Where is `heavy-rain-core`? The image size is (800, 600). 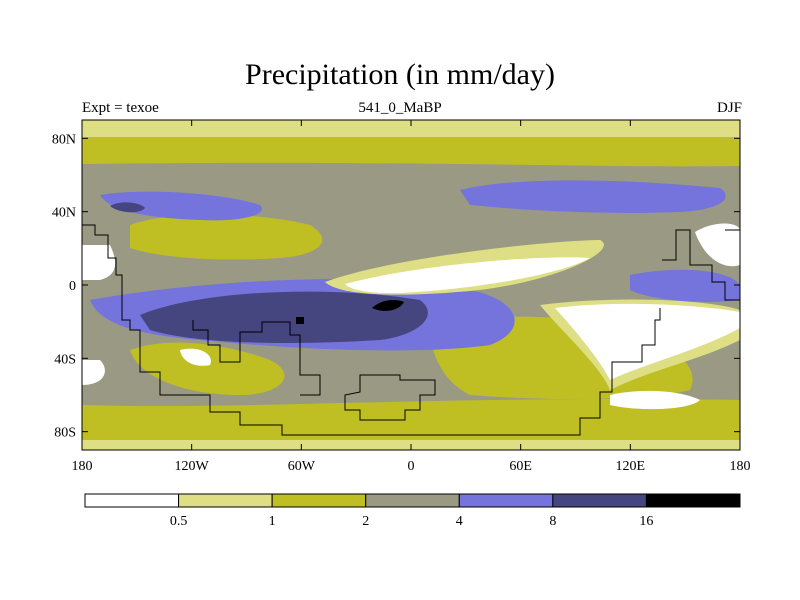
heavy-rain-core is located at coordinates (284, 317).